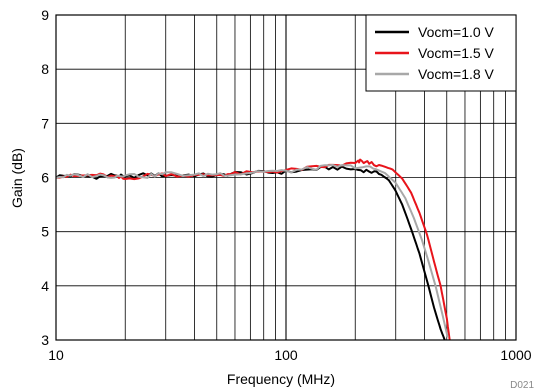  What do you see at coordinates (456, 53) in the screenshot?
I see `legend-entry: Vocm=1.5 V` at bounding box center [456, 53].